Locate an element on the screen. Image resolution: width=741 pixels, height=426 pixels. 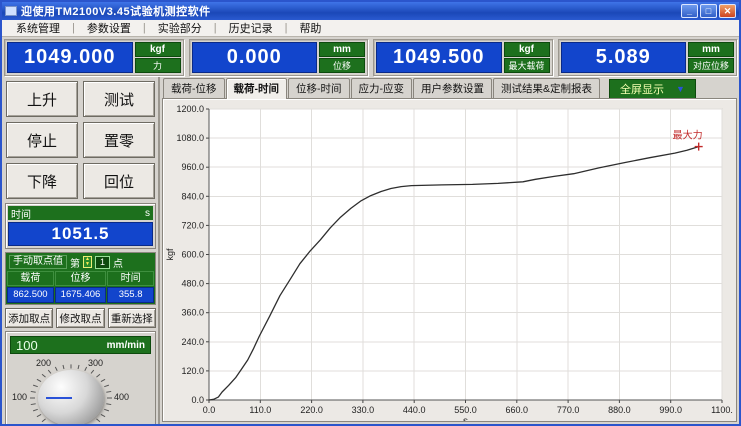
tab-user-parameters: 用户参数设置 is located at coordinates (452, 88).